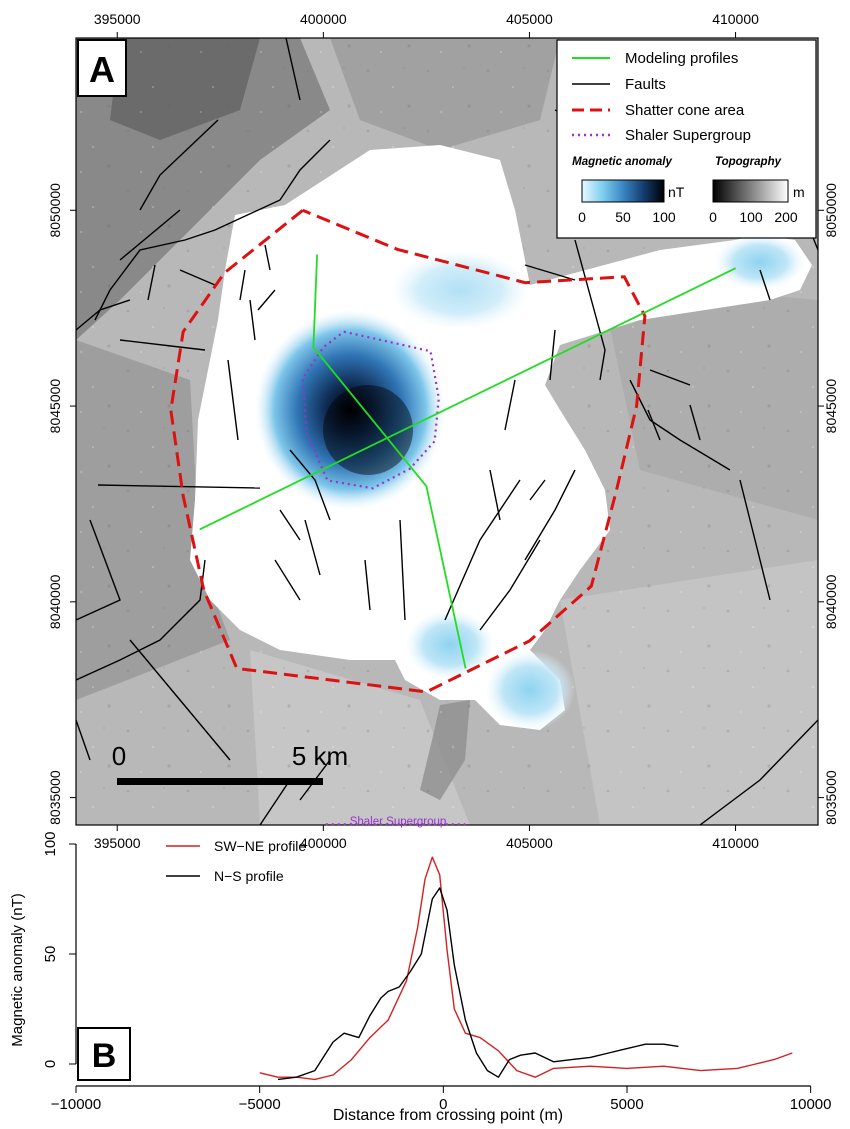 The image size is (850, 1129). Describe the element at coordinates (582, 217) in the screenshot. I see `colorbar-magnetic-tick: 0` at that location.